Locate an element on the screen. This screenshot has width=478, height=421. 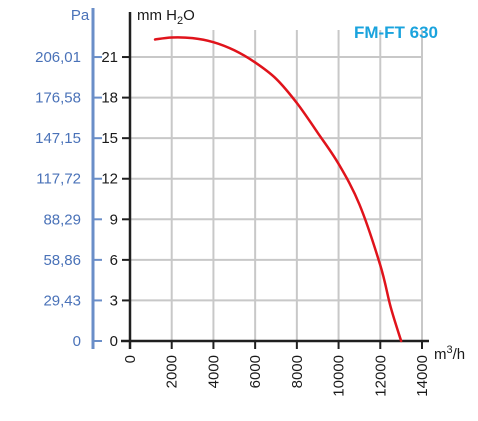
x-axis-label-superscript: 3 is located at coordinates (450, 350).